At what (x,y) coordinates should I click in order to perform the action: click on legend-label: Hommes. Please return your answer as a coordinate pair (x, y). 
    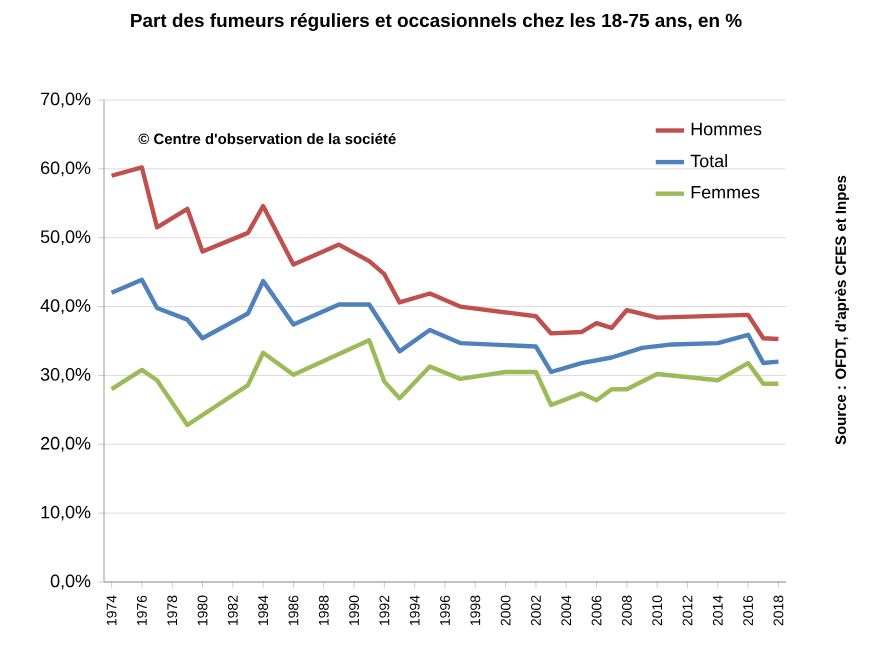
    Looking at the image, I should click on (726, 129).